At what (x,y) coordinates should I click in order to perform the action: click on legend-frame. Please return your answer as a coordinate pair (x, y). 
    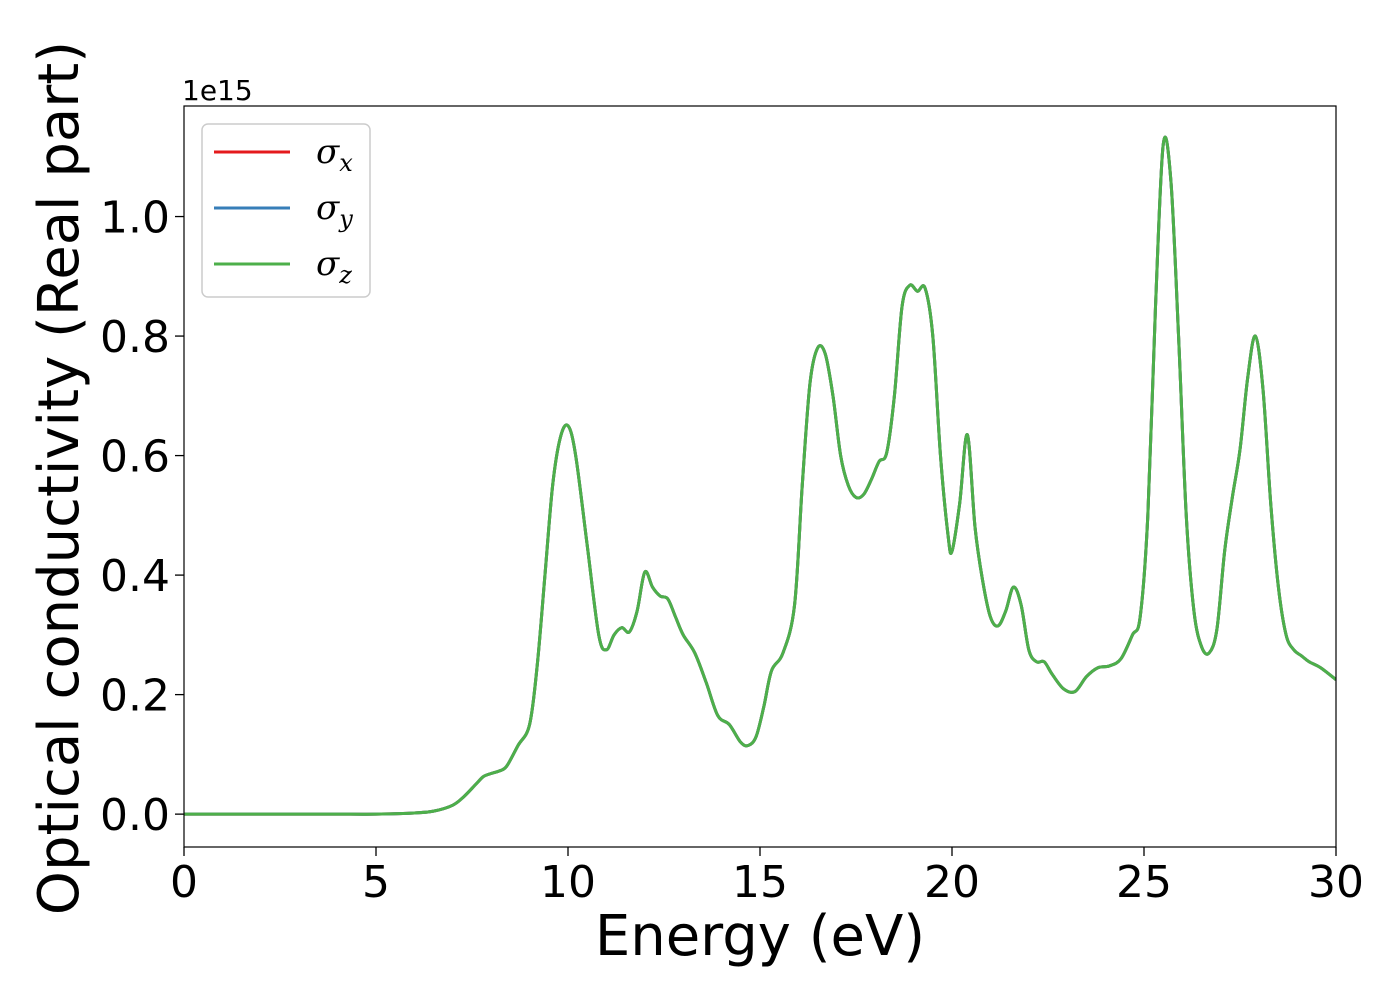
    Looking at the image, I should click on (286, 210).